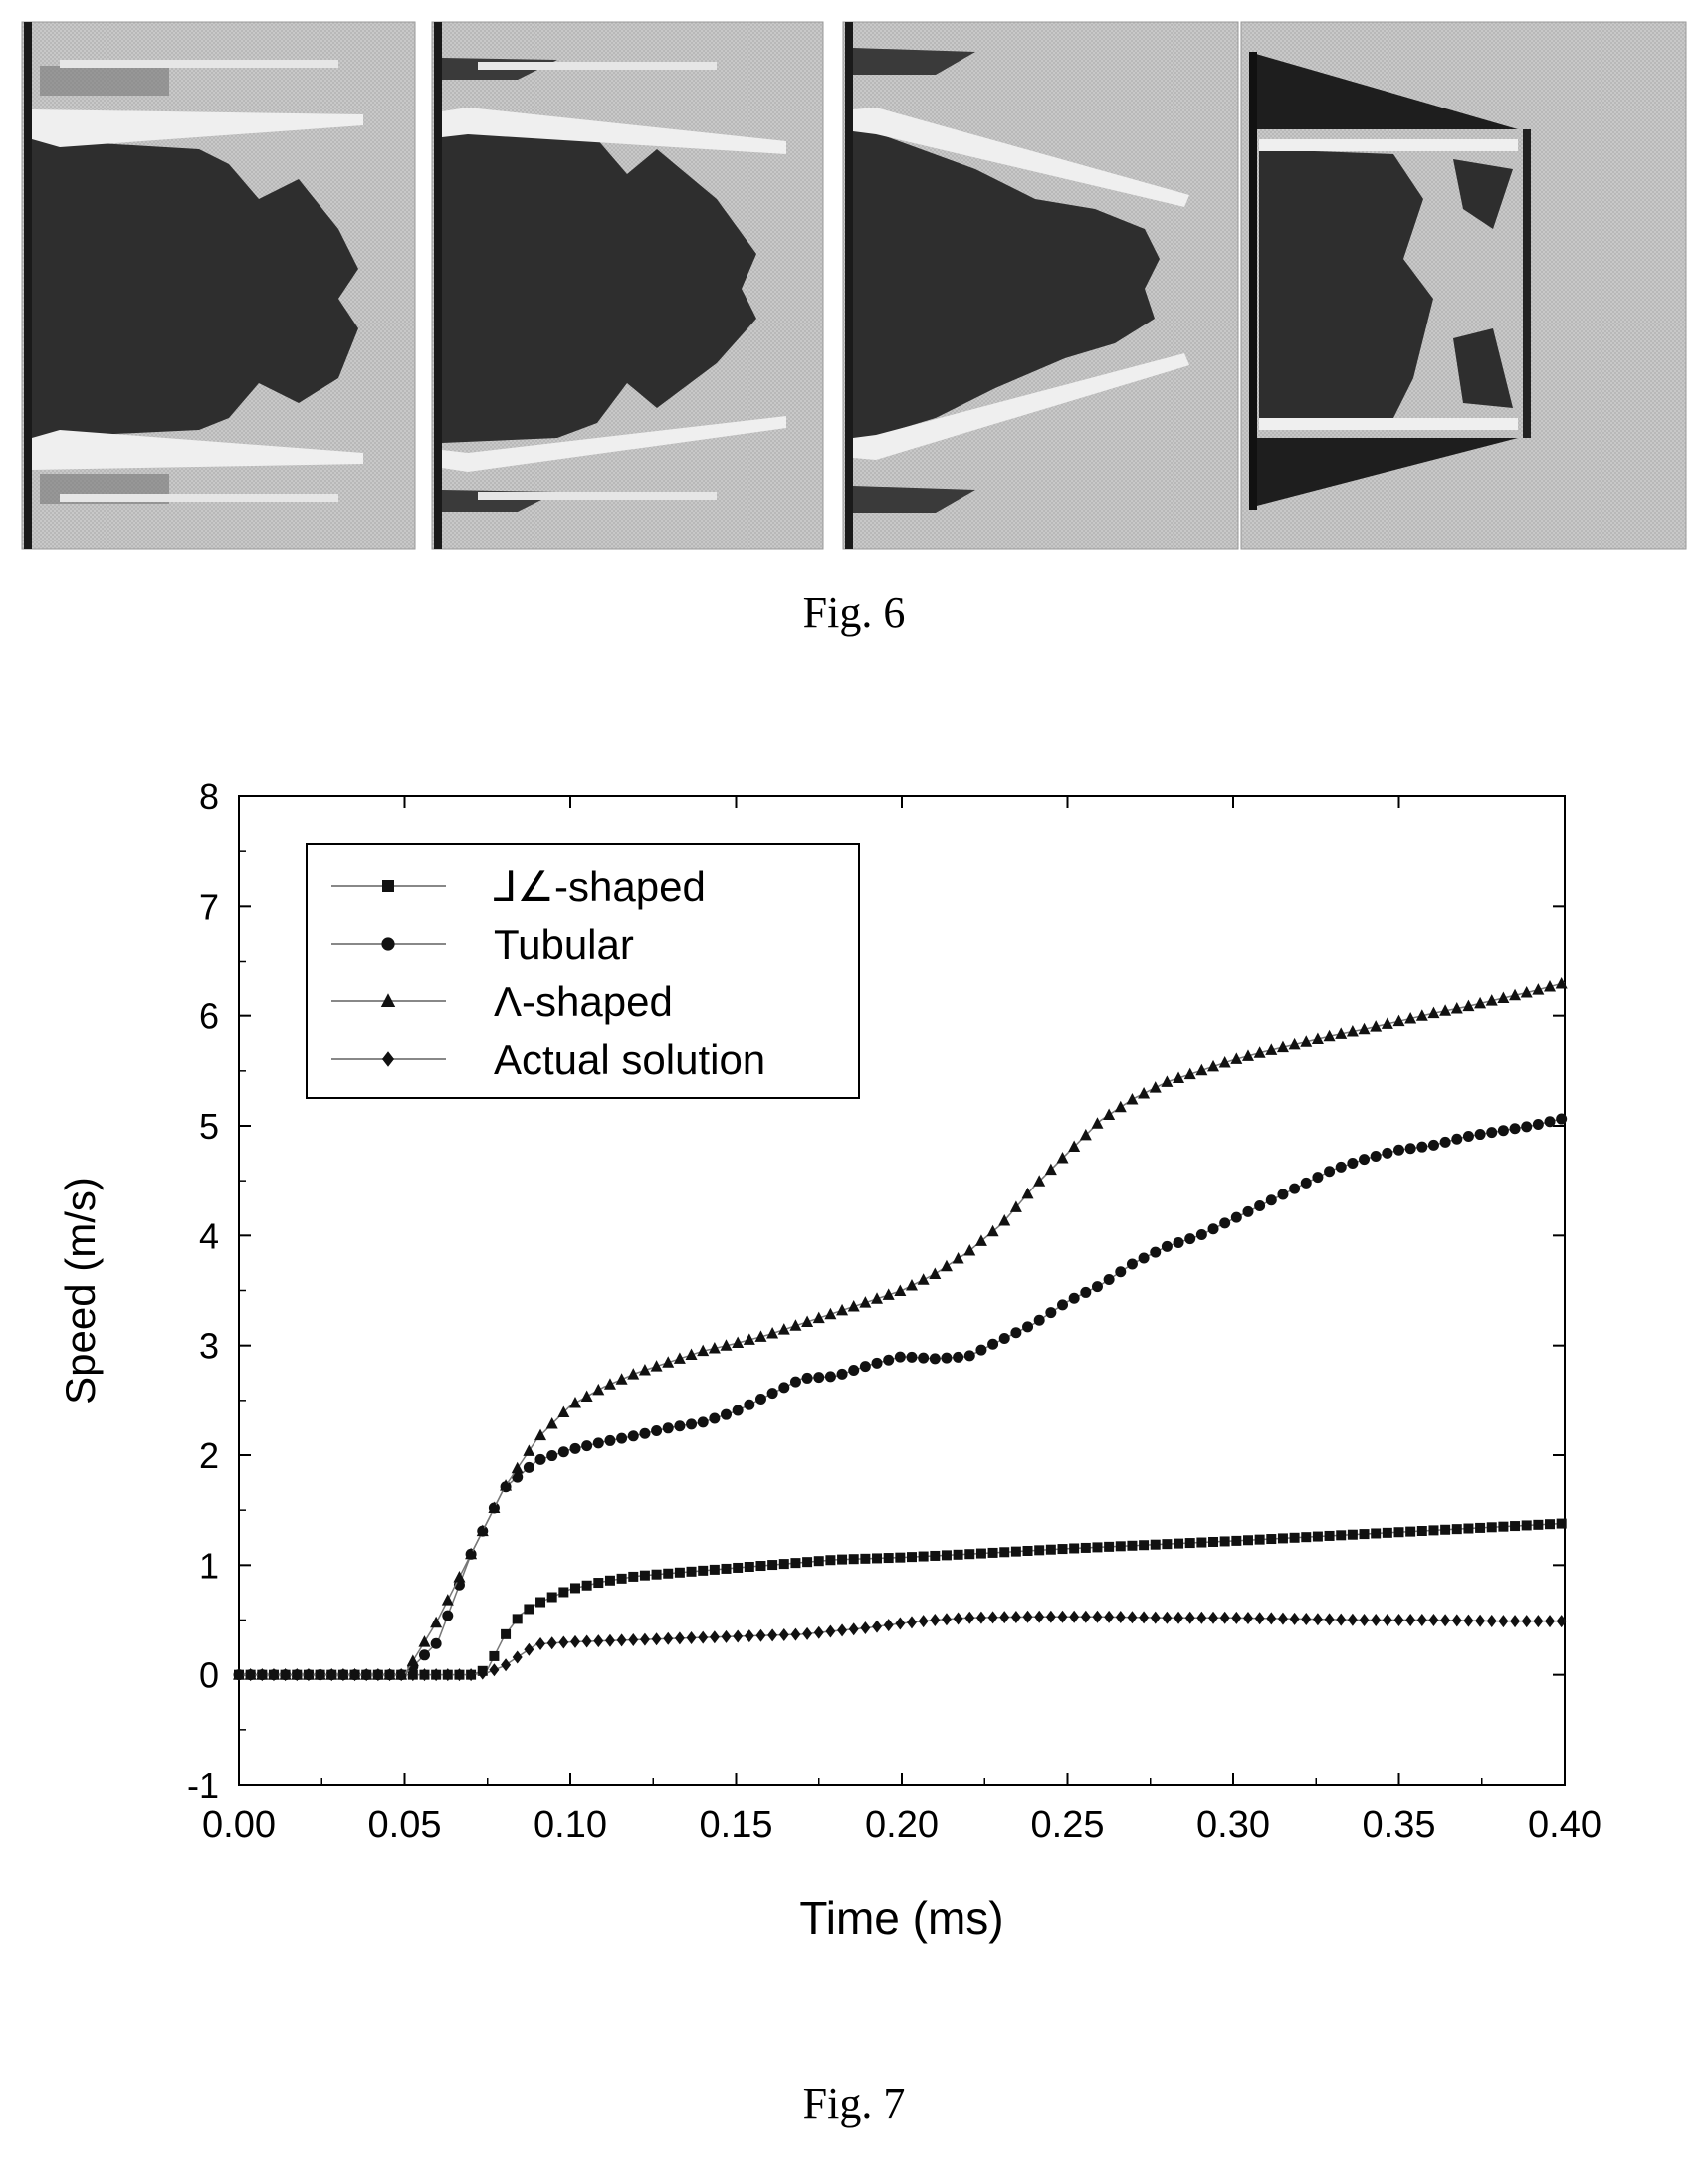 This screenshot has width=1708, height=2162. Describe the element at coordinates (209, 1455) in the screenshot. I see `y-tick-label: 2` at that location.